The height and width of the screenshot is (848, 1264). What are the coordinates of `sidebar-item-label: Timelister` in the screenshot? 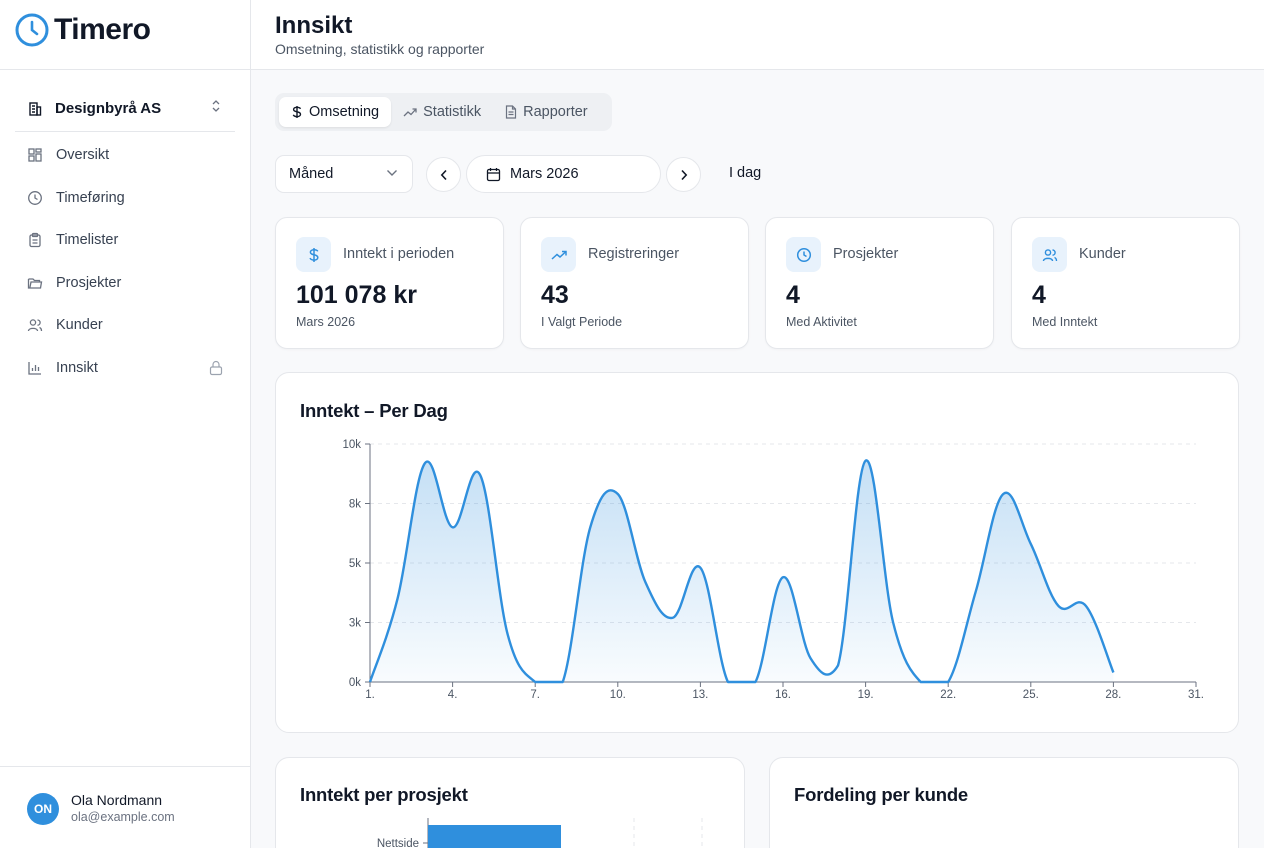 It's located at (87, 240).